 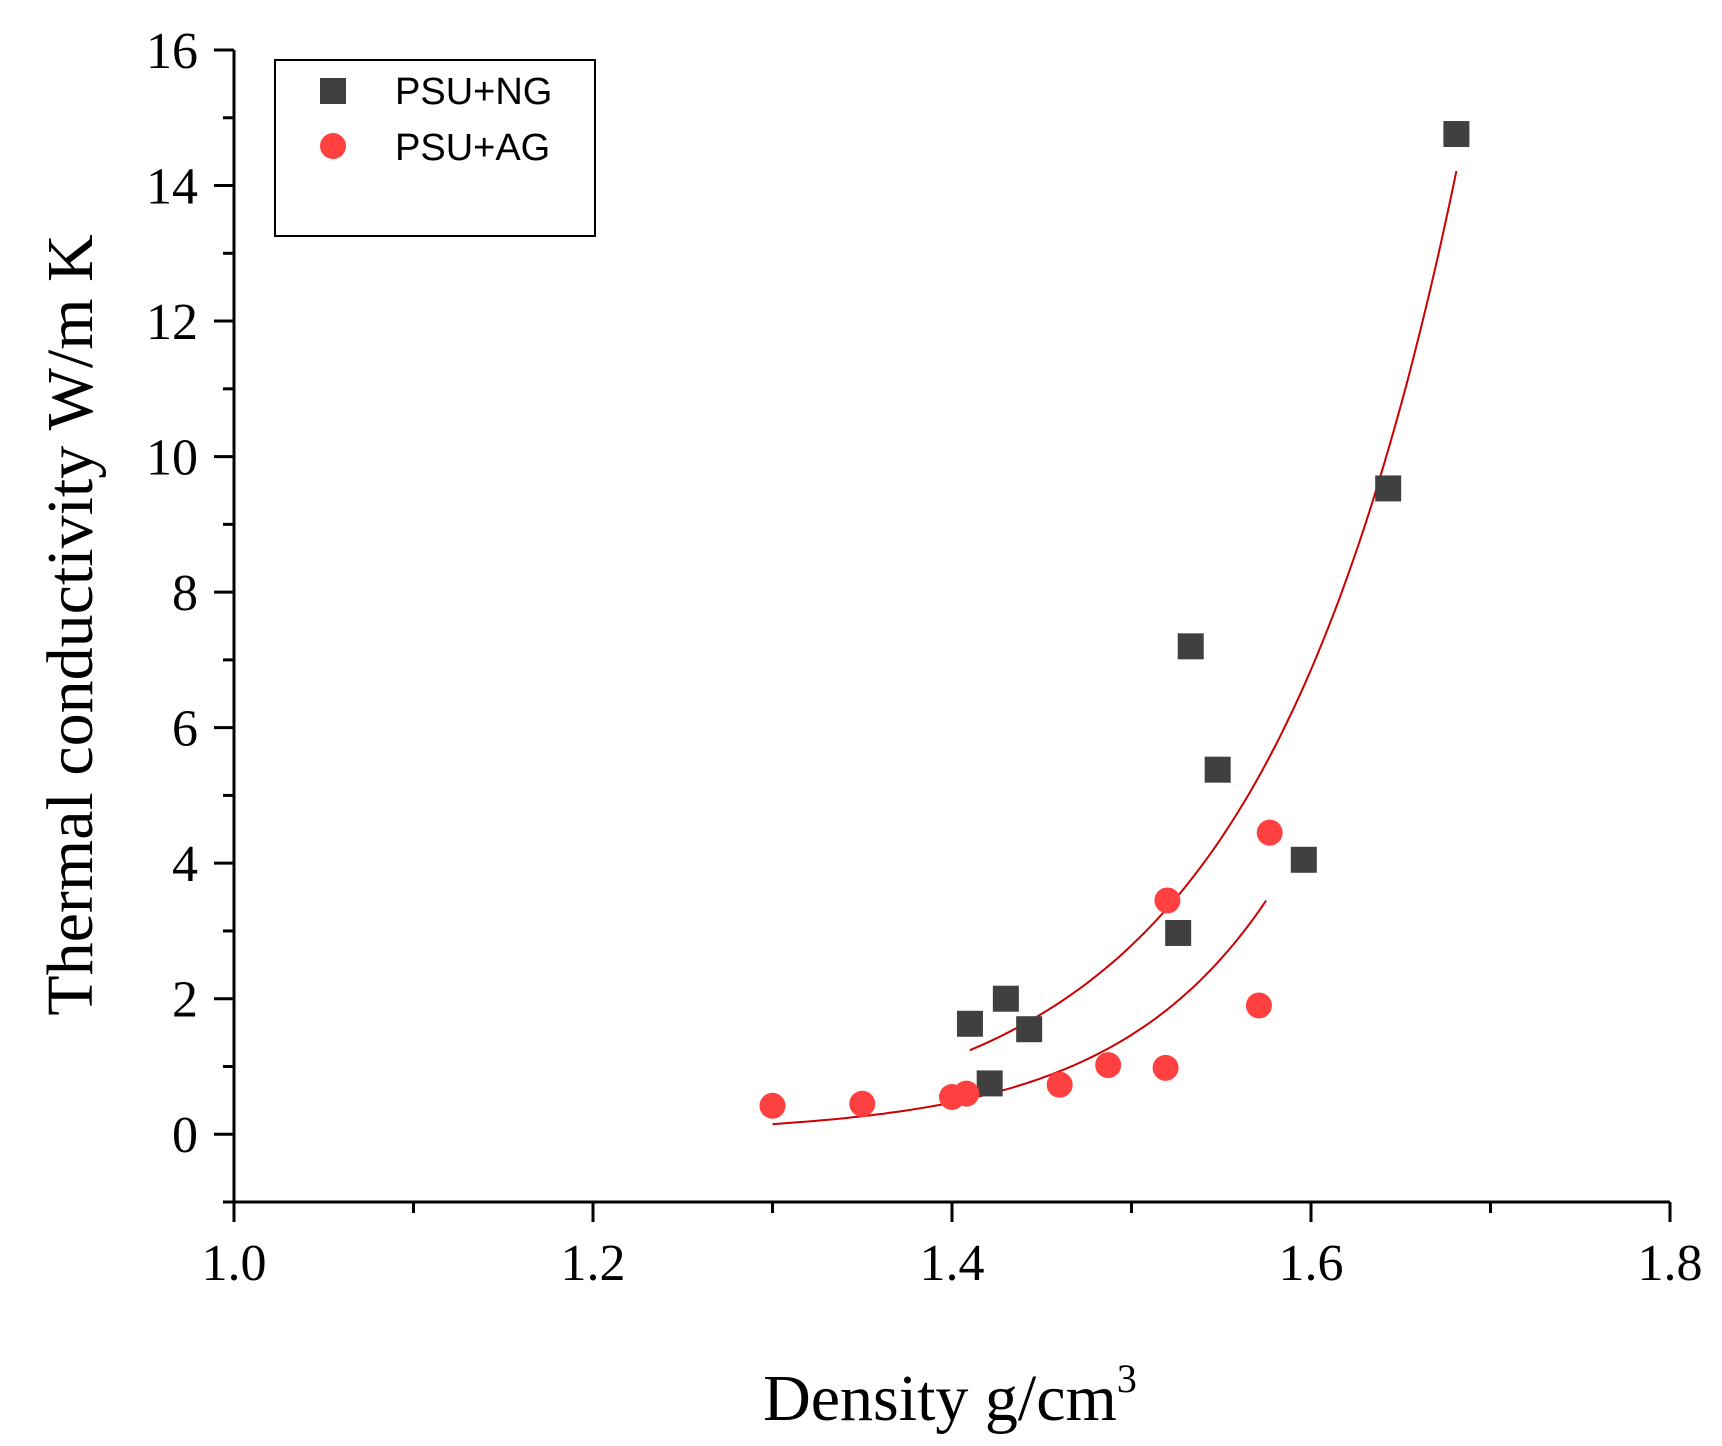 What do you see at coordinates (952, 1263) in the screenshot?
I see `x-tick-label: 1.4` at bounding box center [952, 1263].